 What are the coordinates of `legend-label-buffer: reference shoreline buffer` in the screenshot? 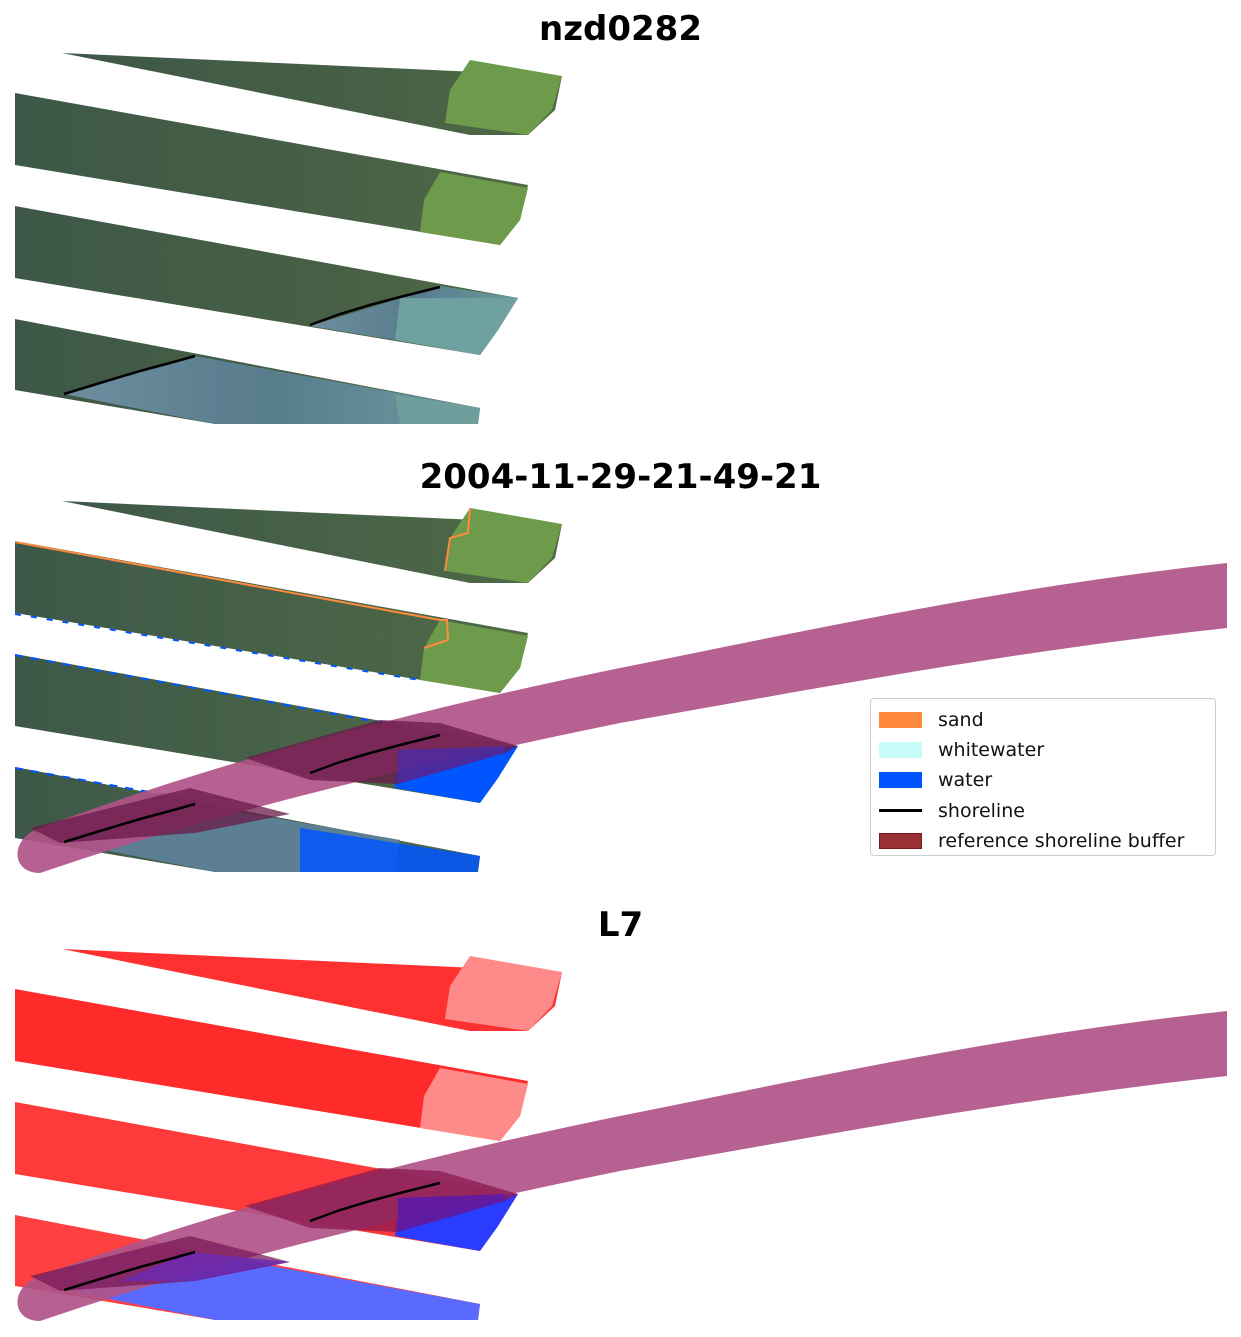 It's located at (1061, 840).